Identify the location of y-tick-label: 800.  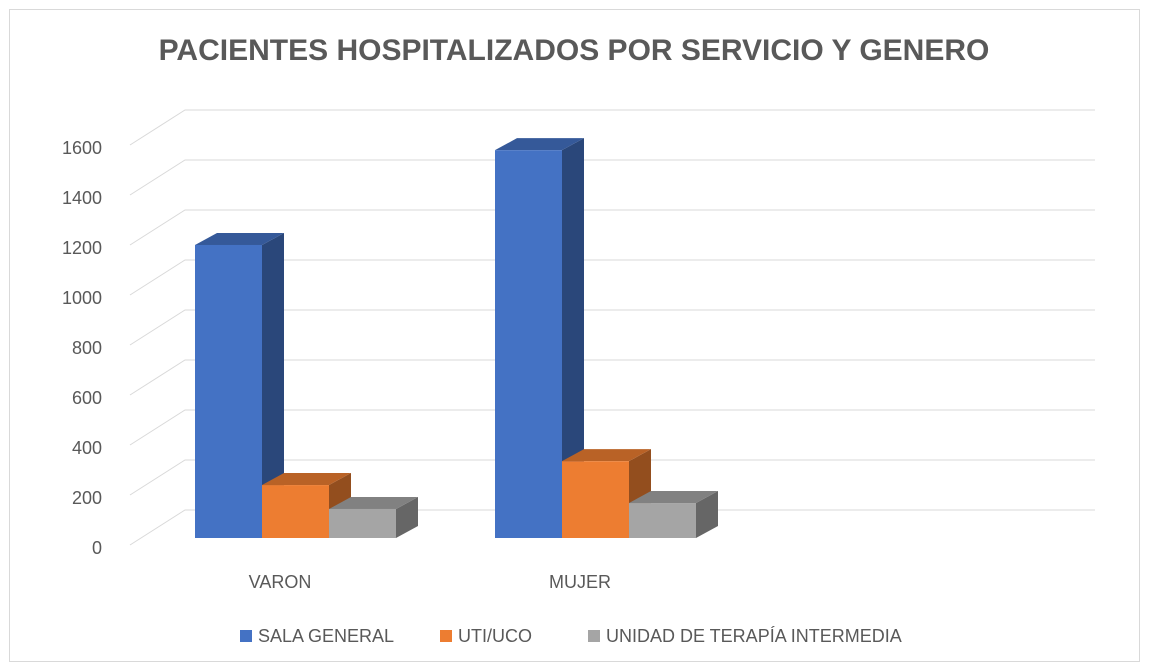
(87, 348).